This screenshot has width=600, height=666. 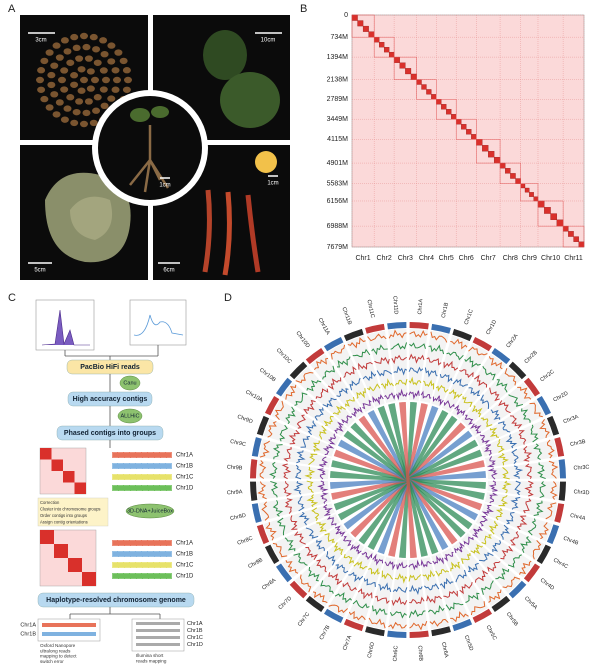 I want to click on chromosome-label: Chr6D, so click(x=371, y=650).